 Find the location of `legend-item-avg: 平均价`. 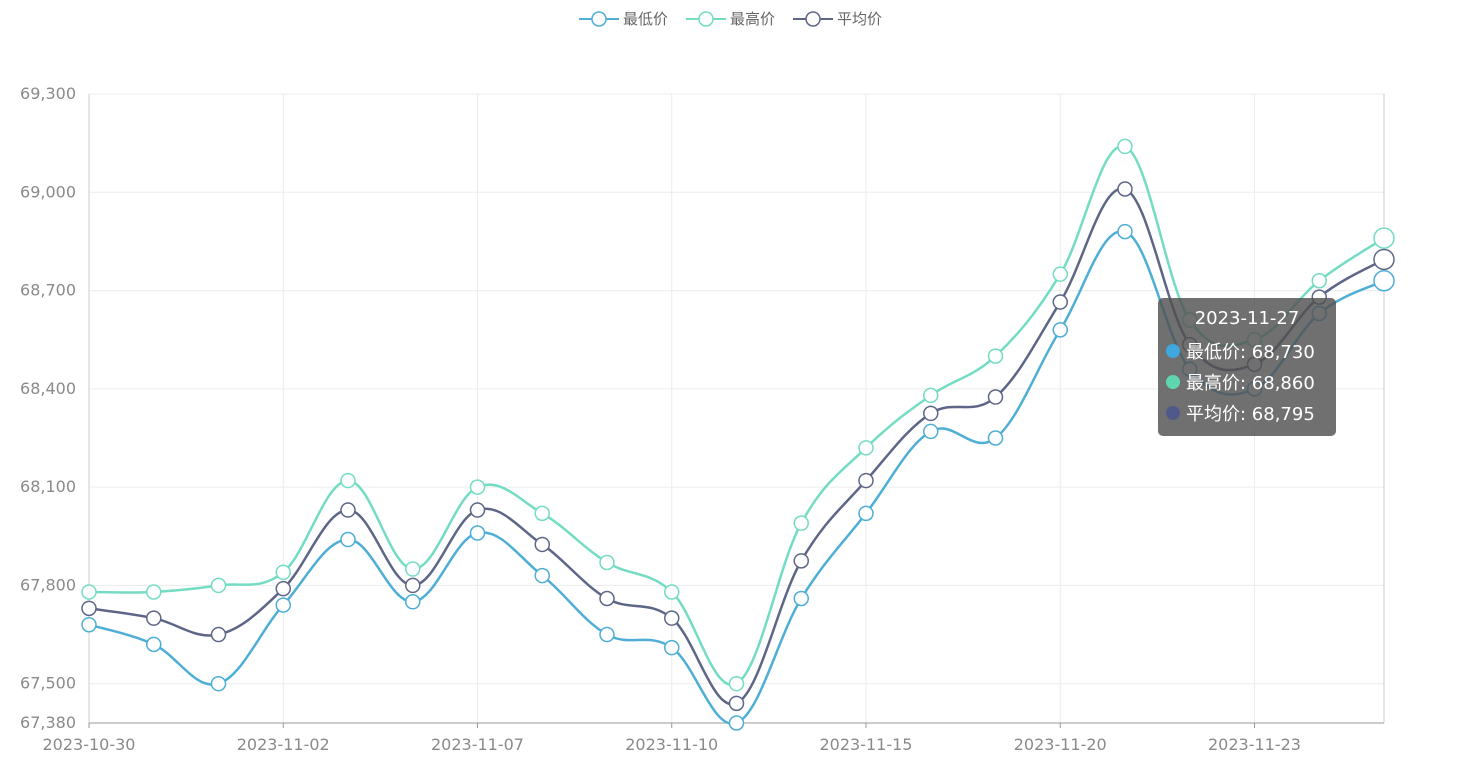

legend-item-avg: 平均价 is located at coordinates (837, 18).